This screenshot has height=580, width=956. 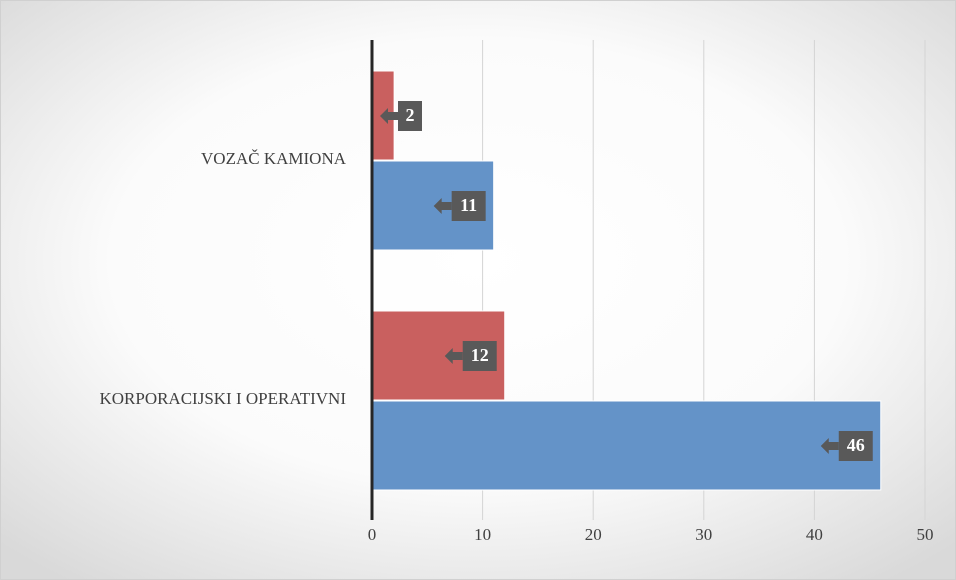 I want to click on value-label: 12, so click(x=480, y=355).